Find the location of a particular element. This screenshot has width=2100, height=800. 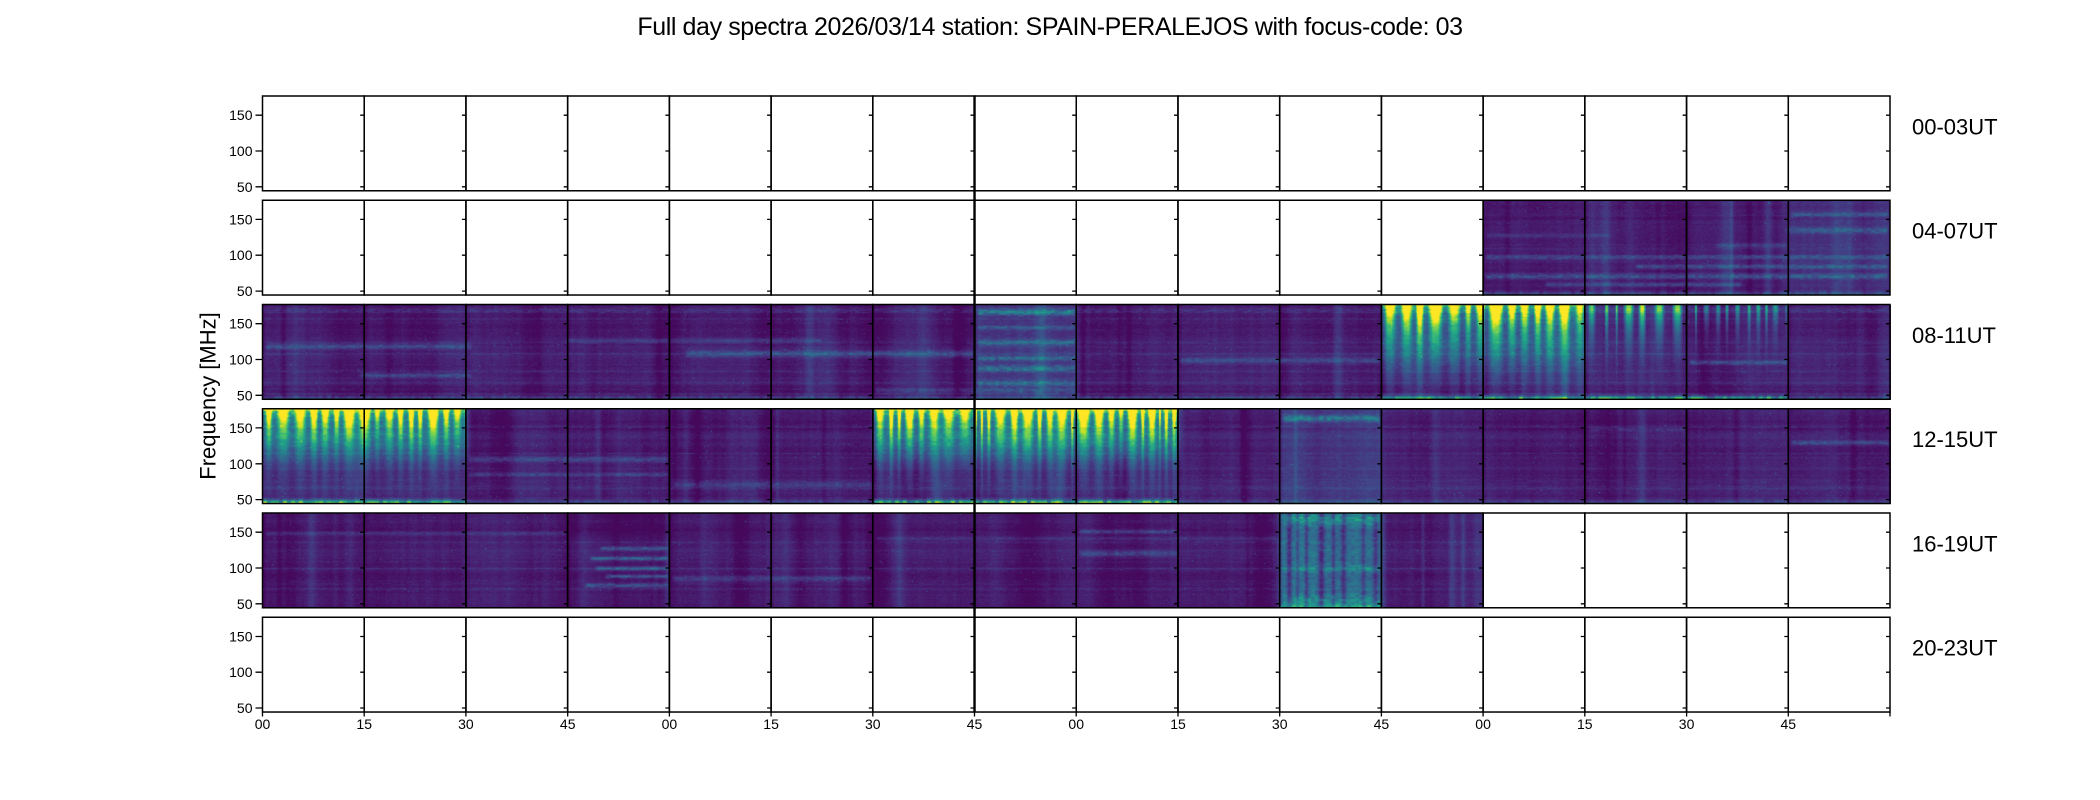

svg-text: 16-19UT is located at coordinates (1955, 543).